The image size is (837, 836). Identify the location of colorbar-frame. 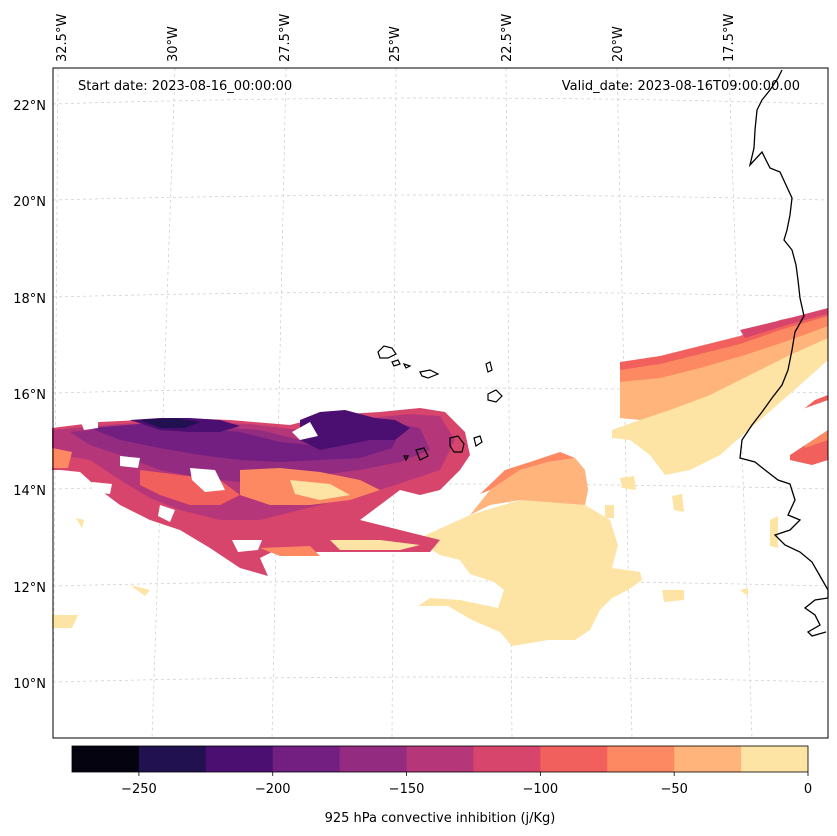
(440, 759).